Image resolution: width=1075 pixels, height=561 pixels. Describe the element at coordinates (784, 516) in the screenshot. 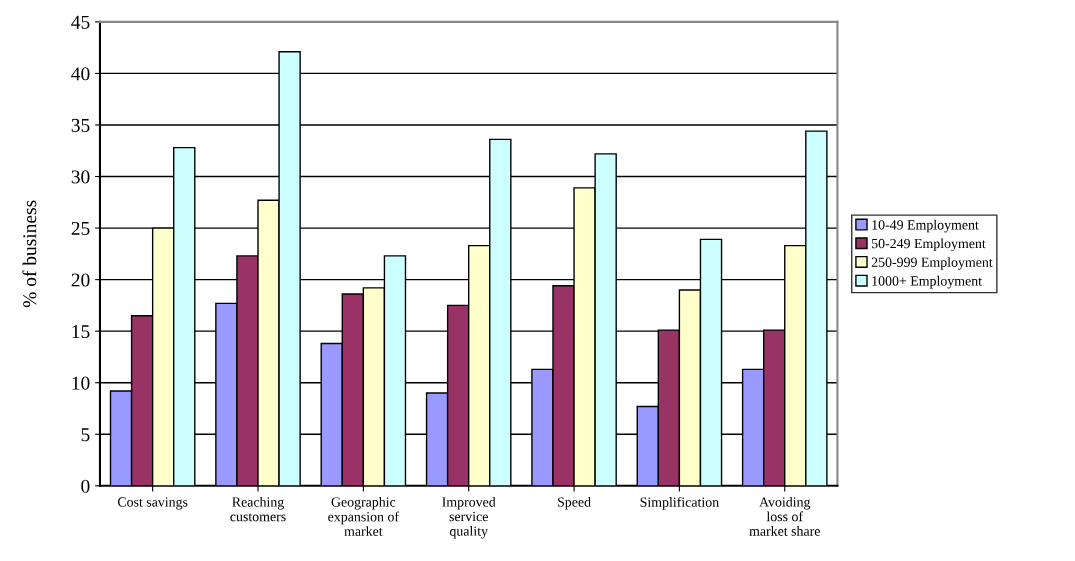

I see `x-tick-label: Avoiding loss of market share` at that location.